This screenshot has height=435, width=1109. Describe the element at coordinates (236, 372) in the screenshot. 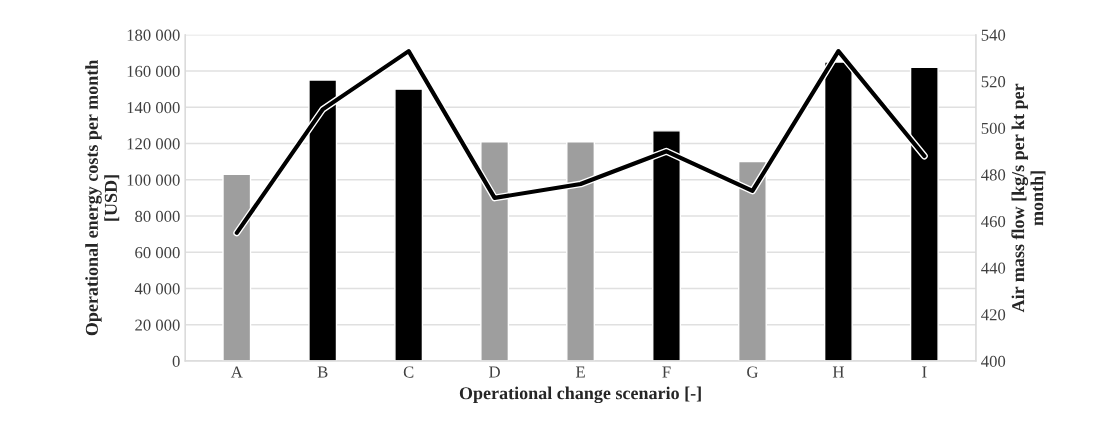

I see `x-tick-label: A` at that location.